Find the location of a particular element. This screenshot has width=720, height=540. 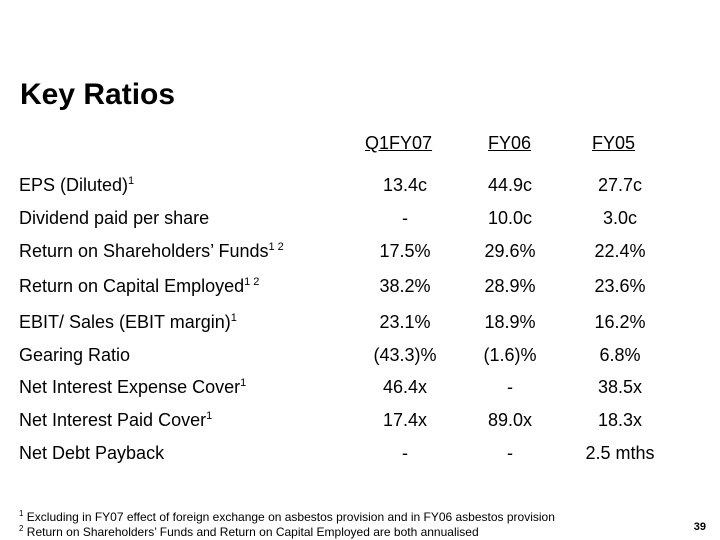

value-cell-fy05: 38.5x is located at coordinates (620, 387).